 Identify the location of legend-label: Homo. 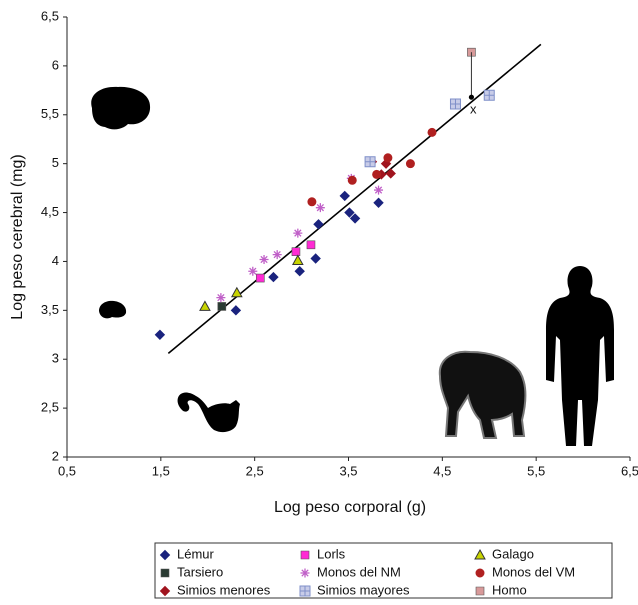
(509, 589).